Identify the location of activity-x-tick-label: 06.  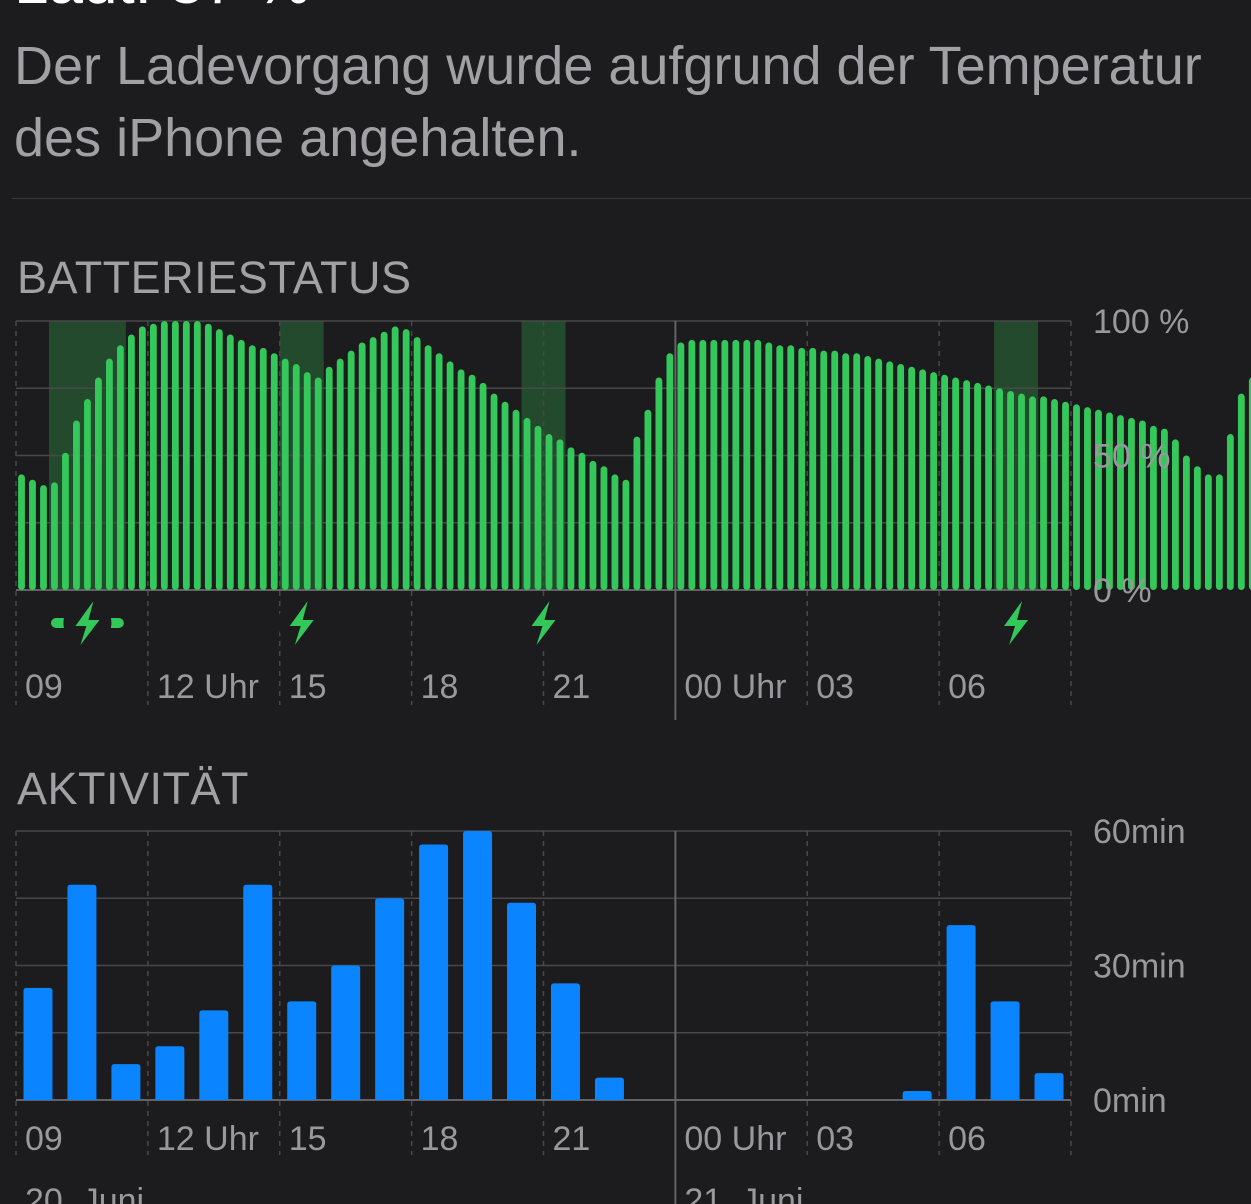
(967, 1139).